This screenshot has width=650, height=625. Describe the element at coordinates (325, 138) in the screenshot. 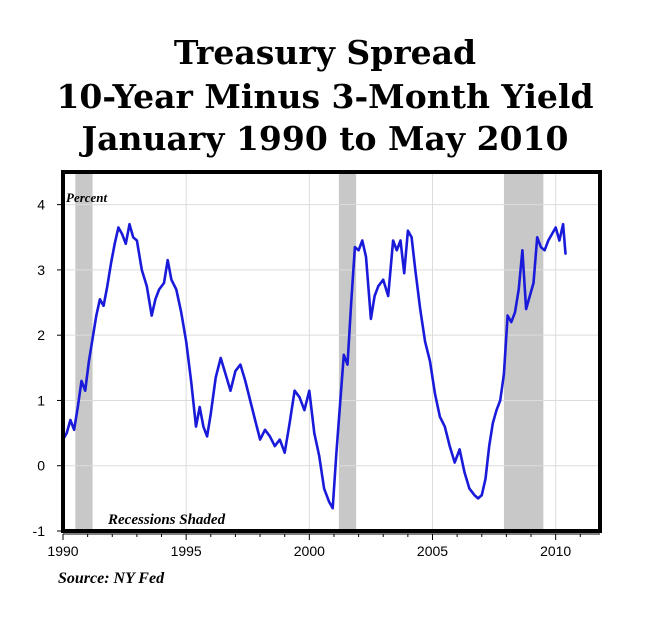

I see `chart-title-line-3: January 1990 to May 2010` at that location.